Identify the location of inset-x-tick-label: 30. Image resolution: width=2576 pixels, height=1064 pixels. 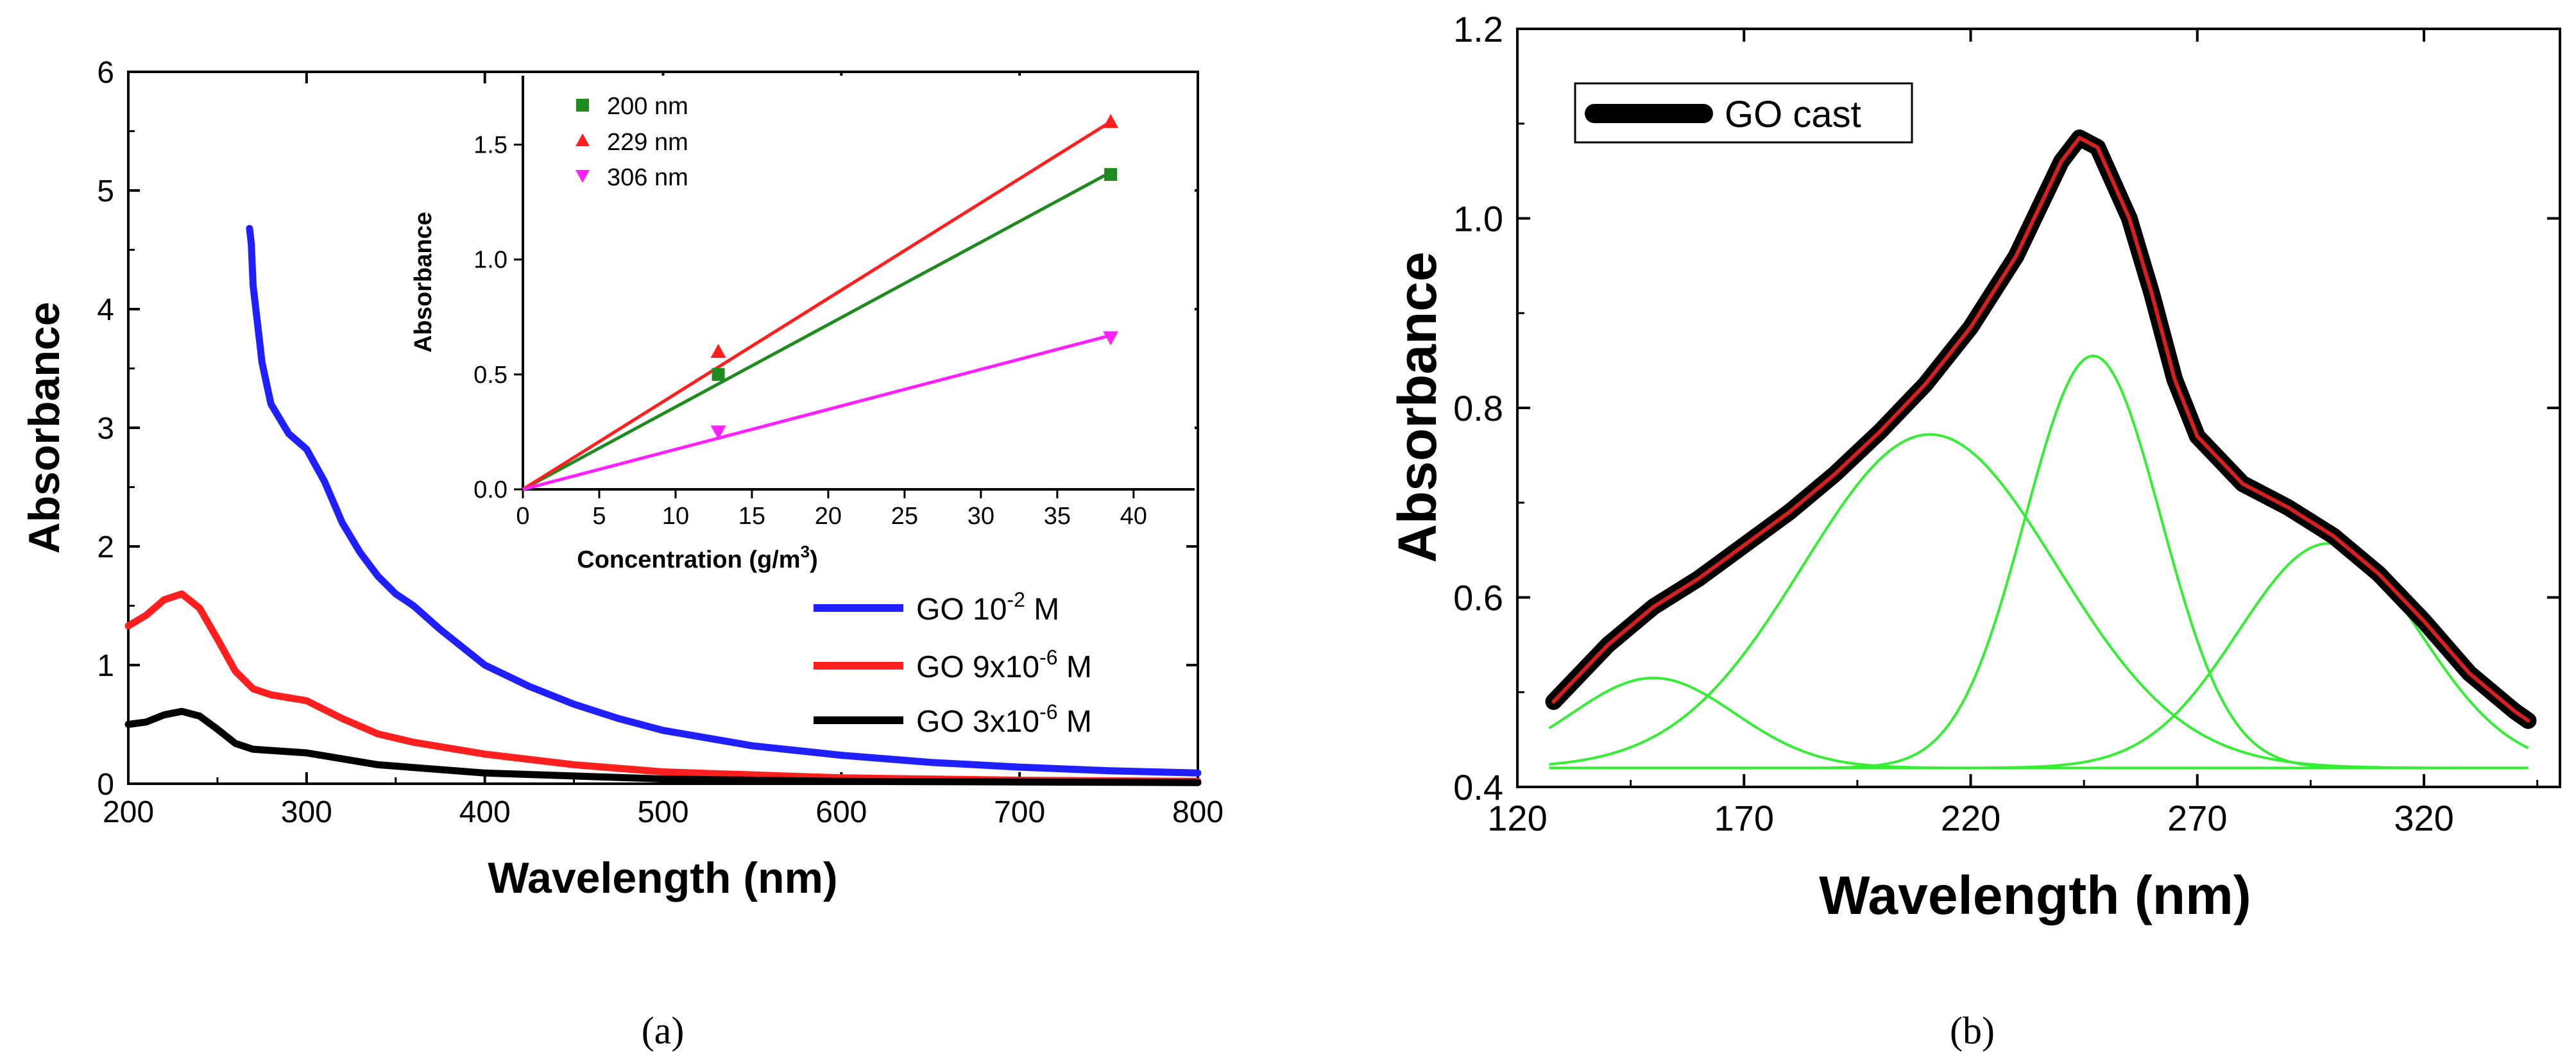
(981, 516).